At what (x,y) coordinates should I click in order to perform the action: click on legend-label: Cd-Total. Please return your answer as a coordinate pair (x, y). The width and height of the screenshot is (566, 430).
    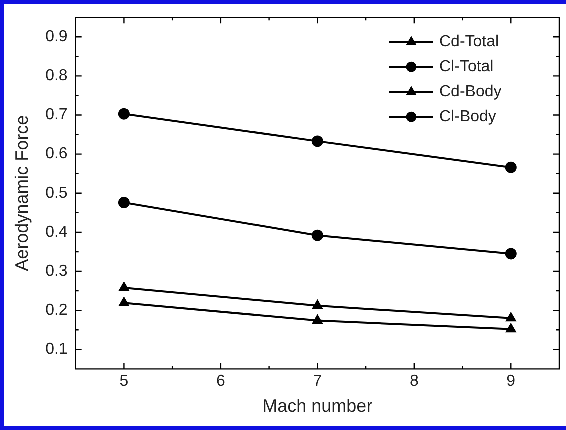
    Looking at the image, I should click on (470, 42).